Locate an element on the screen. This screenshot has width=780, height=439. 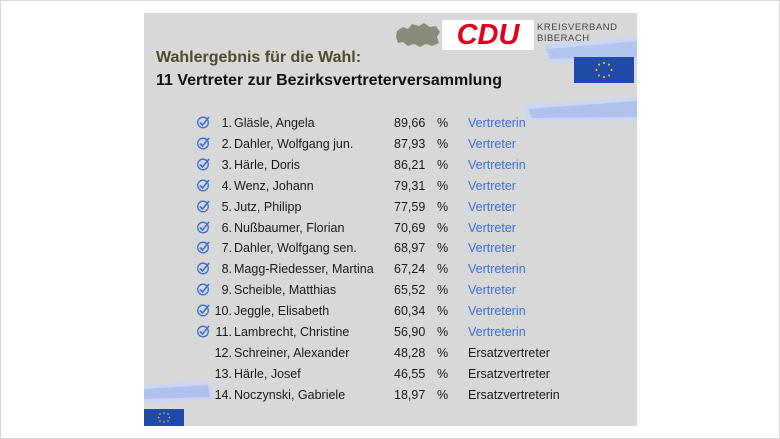
list-item: 9. Scheible, Matthias 65,52% Vertreter is located at coordinates (390, 290).